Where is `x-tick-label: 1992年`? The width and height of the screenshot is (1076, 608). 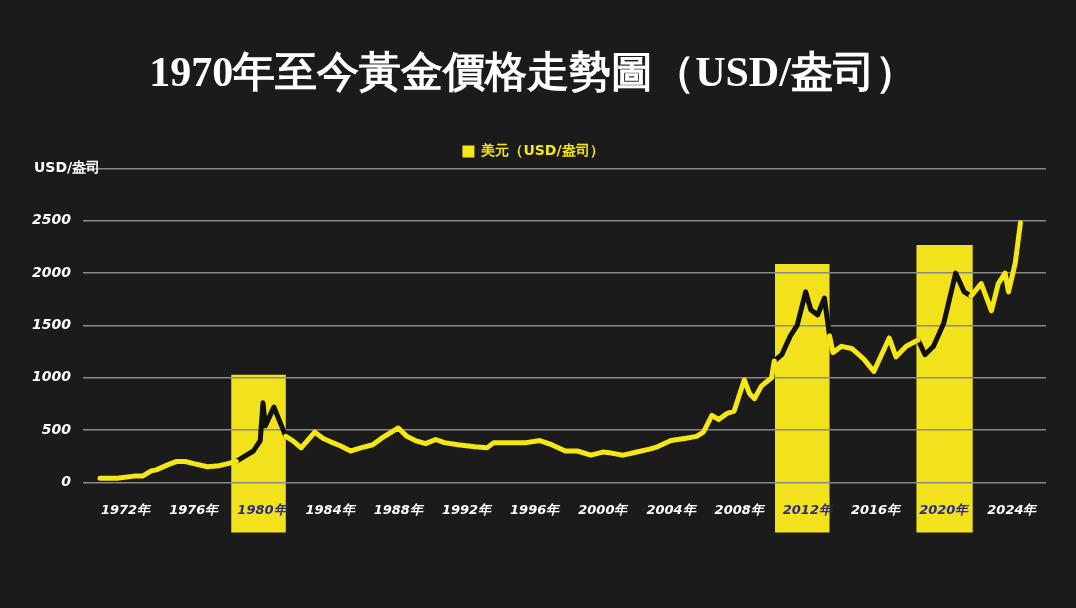 x-tick-label: 1992年 is located at coordinates (467, 509).